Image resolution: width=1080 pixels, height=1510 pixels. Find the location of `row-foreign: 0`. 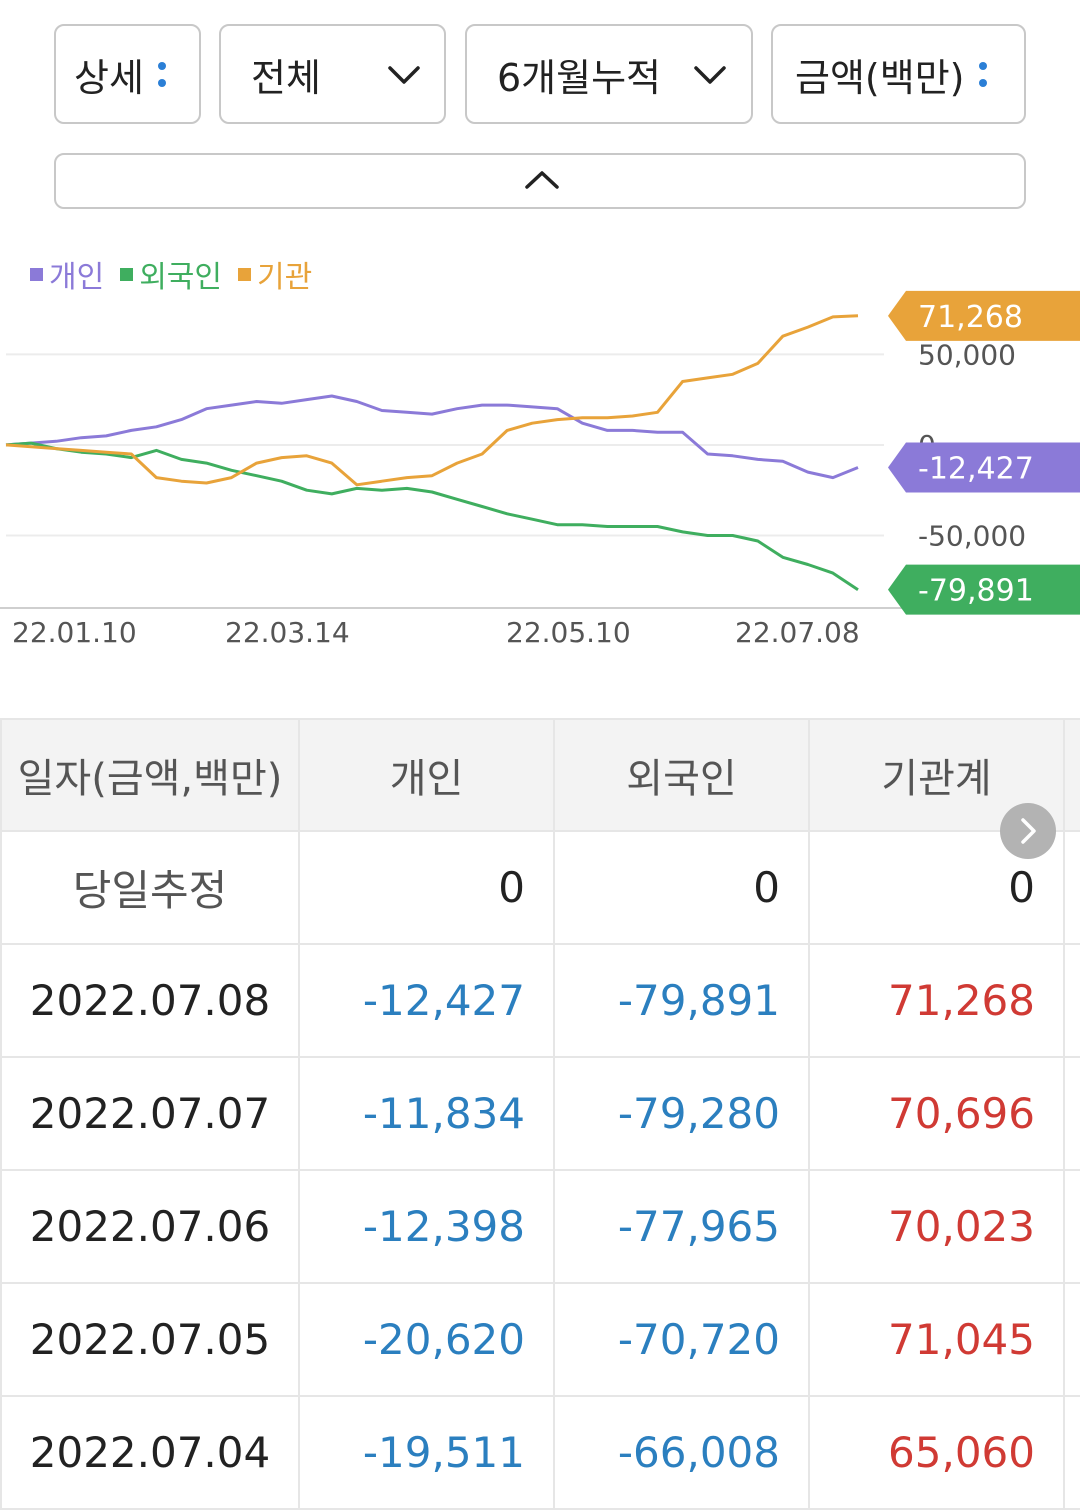

row-foreign: 0 is located at coordinates (681, 887).